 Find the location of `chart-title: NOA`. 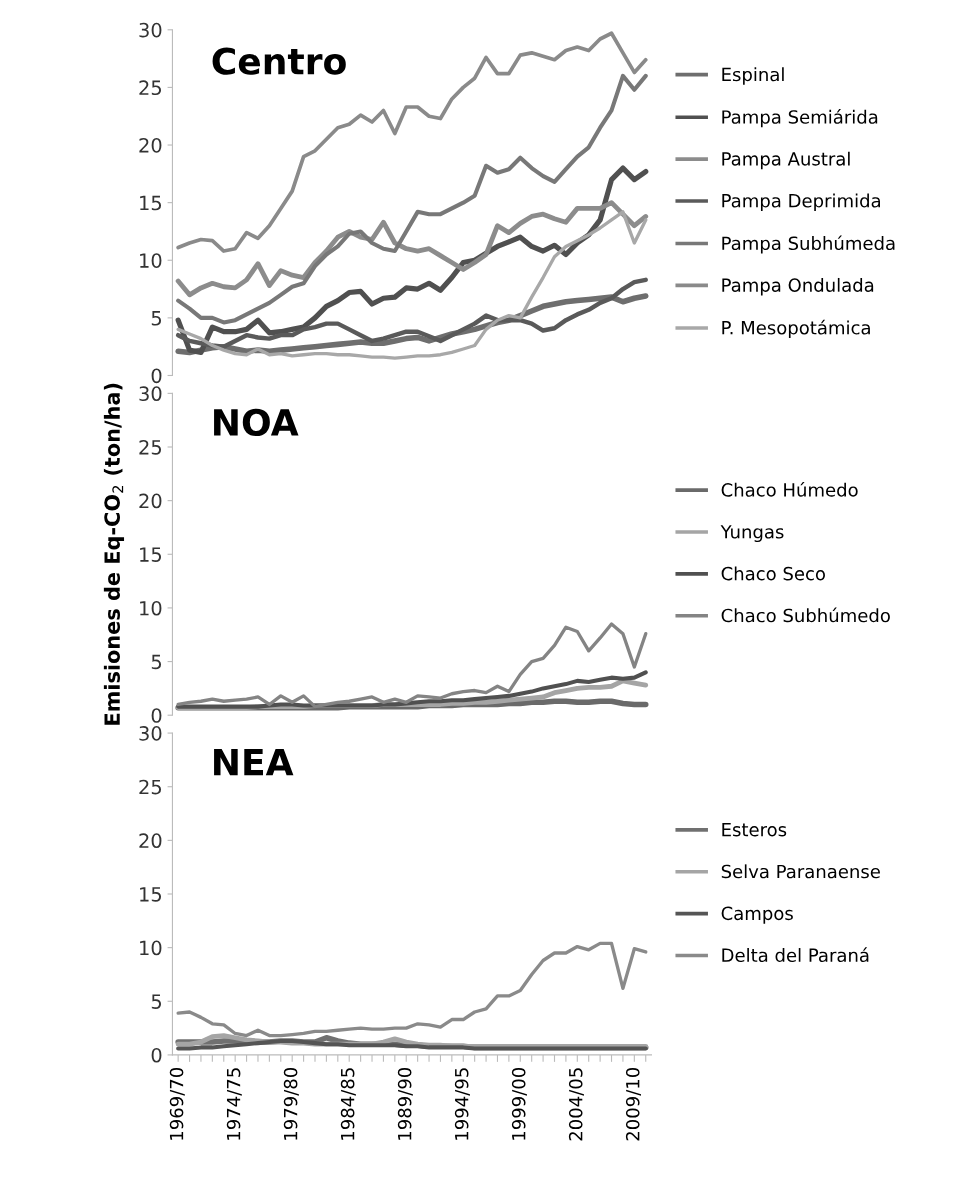

chart-title: NOA is located at coordinates (256, 422).